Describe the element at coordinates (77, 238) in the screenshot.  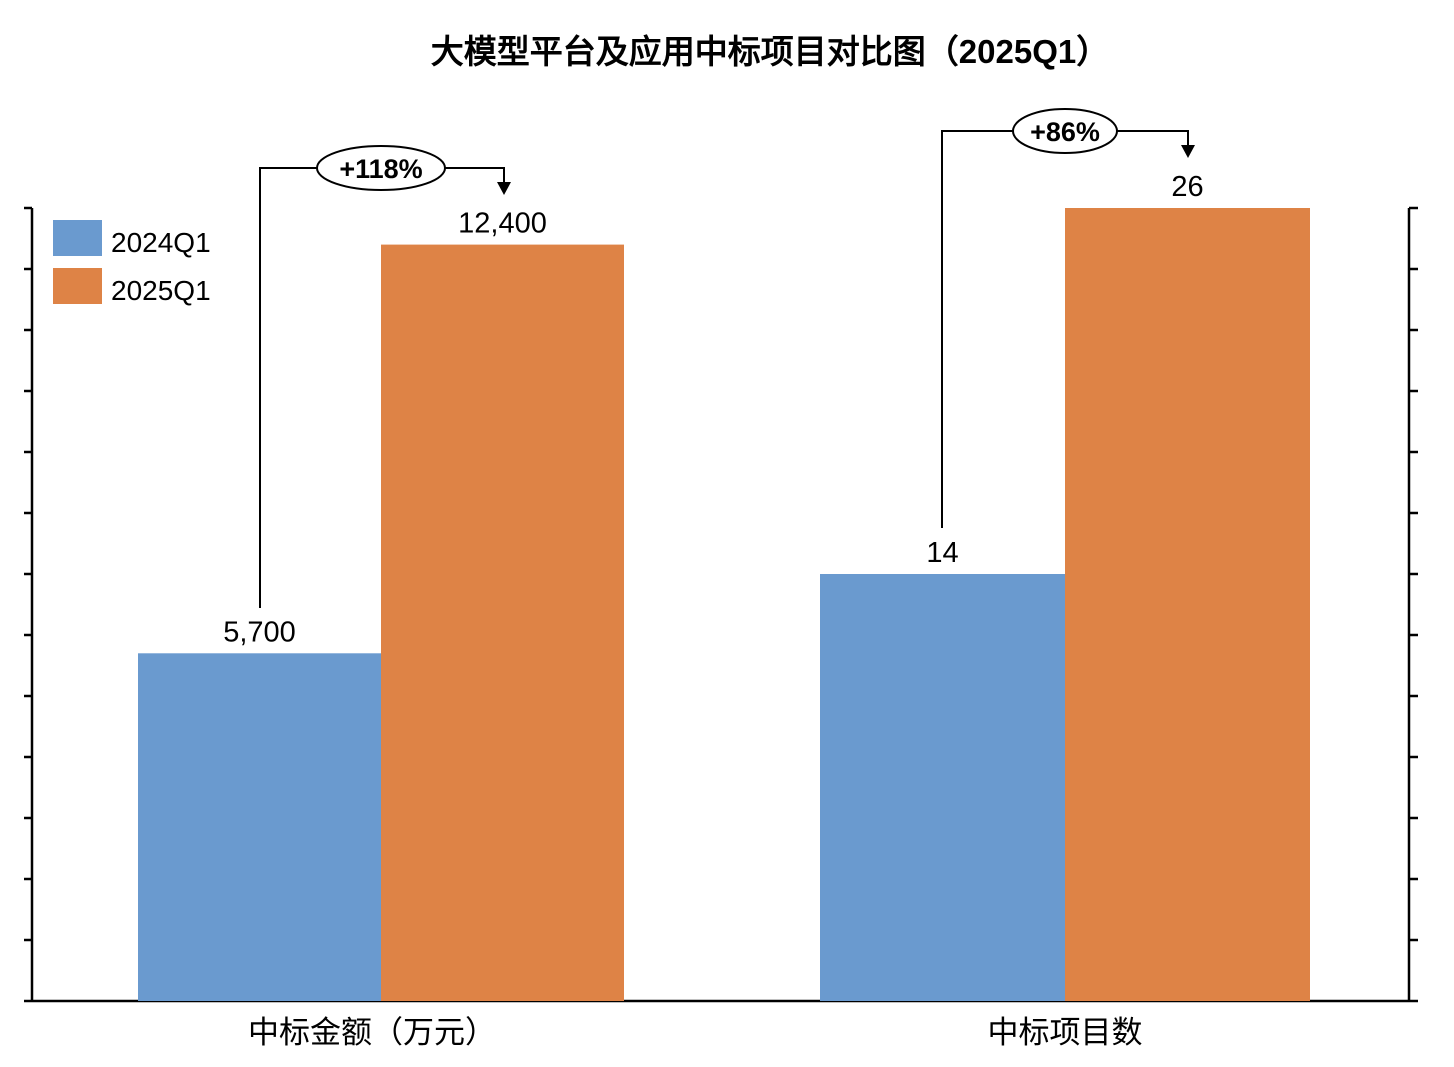
I see `legend-swatch-2024q1` at that location.